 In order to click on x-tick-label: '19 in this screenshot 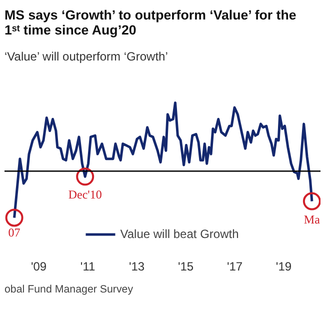, I will do `click(284, 267)`.